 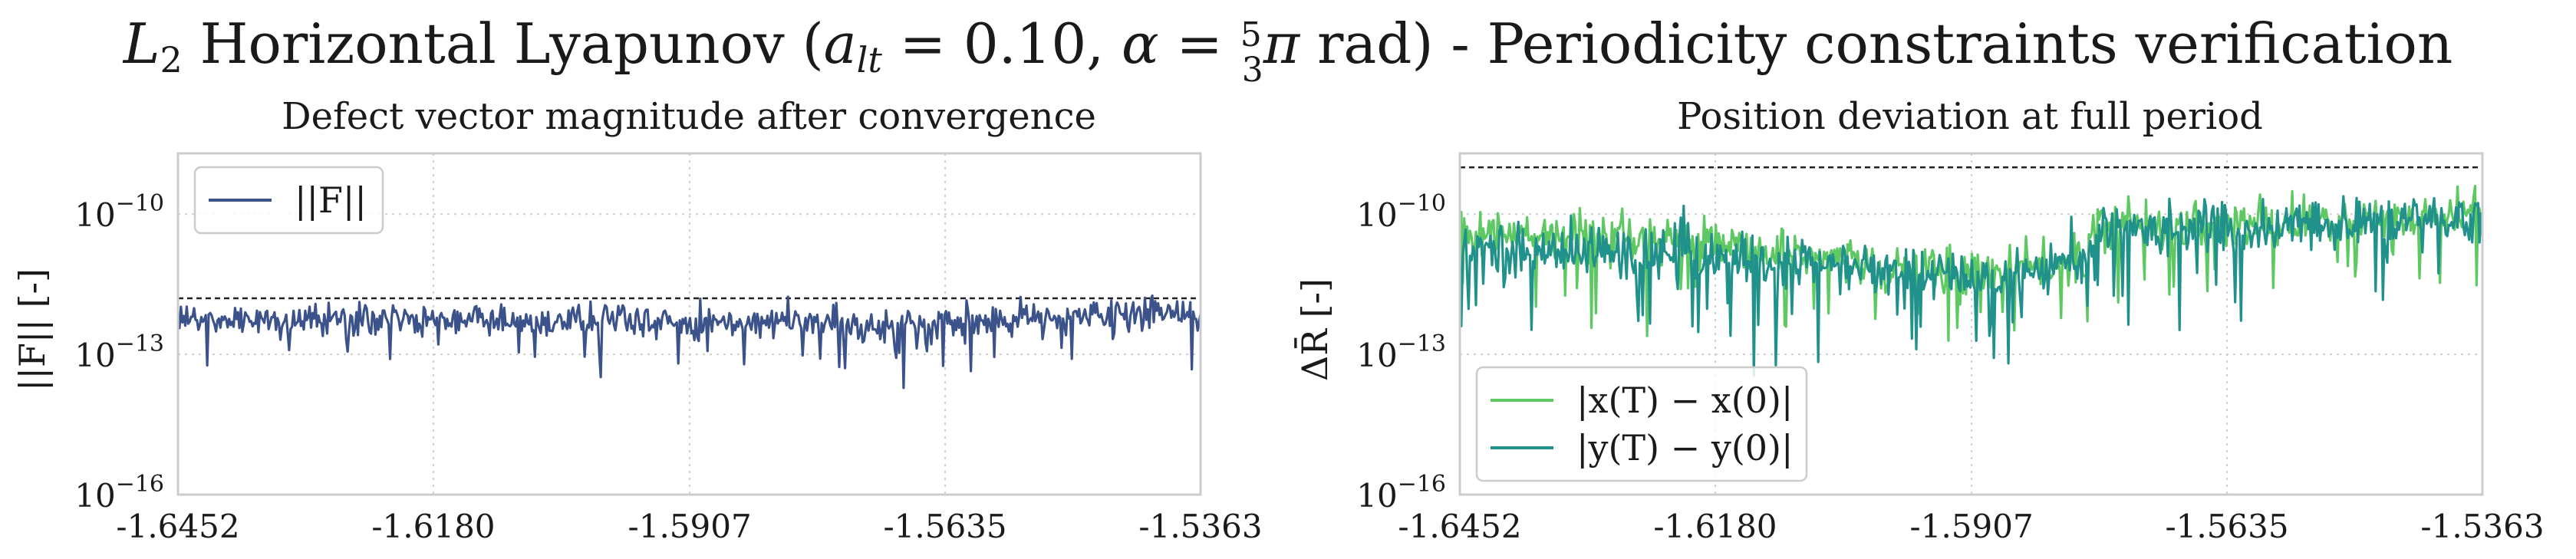 What do you see at coordinates (1002, 44) in the screenshot?
I see `title-eq1: = 0.10,` at bounding box center [1002, 44].